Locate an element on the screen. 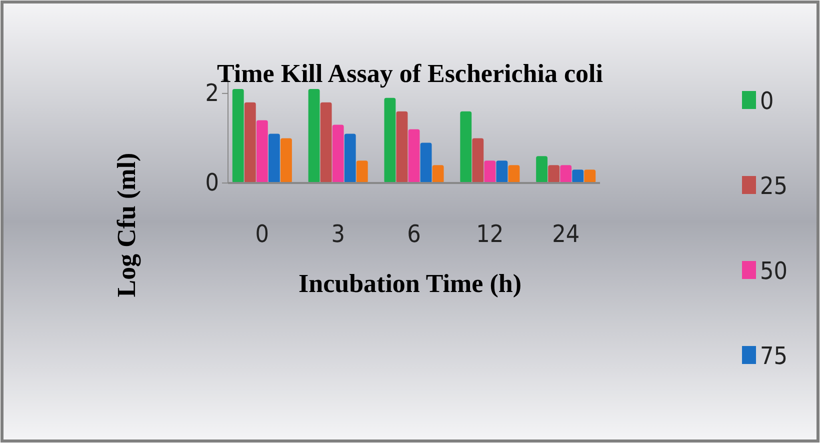  x-tick-label: 12 is located at coordinates (490, 234).